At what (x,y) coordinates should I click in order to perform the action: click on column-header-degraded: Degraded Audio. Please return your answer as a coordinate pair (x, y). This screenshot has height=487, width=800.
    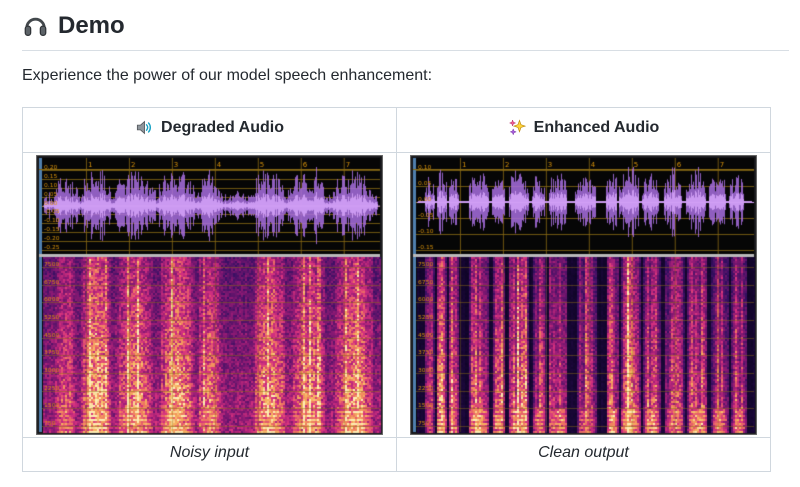
    Looking at the image, I should click on (209, 130).